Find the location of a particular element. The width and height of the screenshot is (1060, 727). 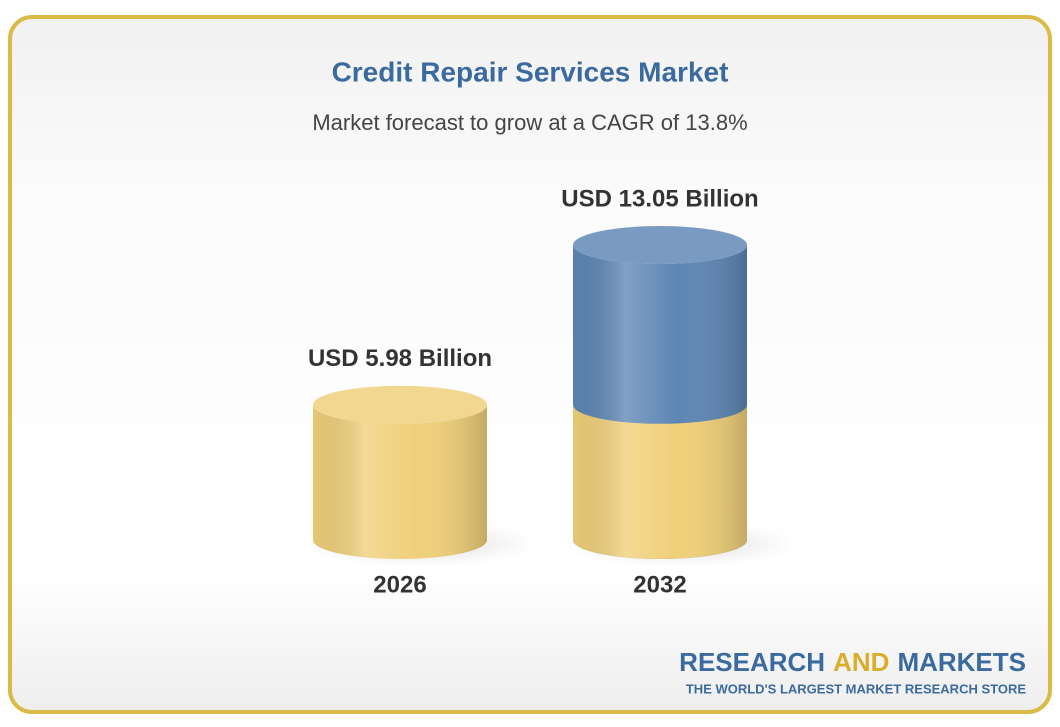

category-label: 2026 is located at coordinates (399, 584).